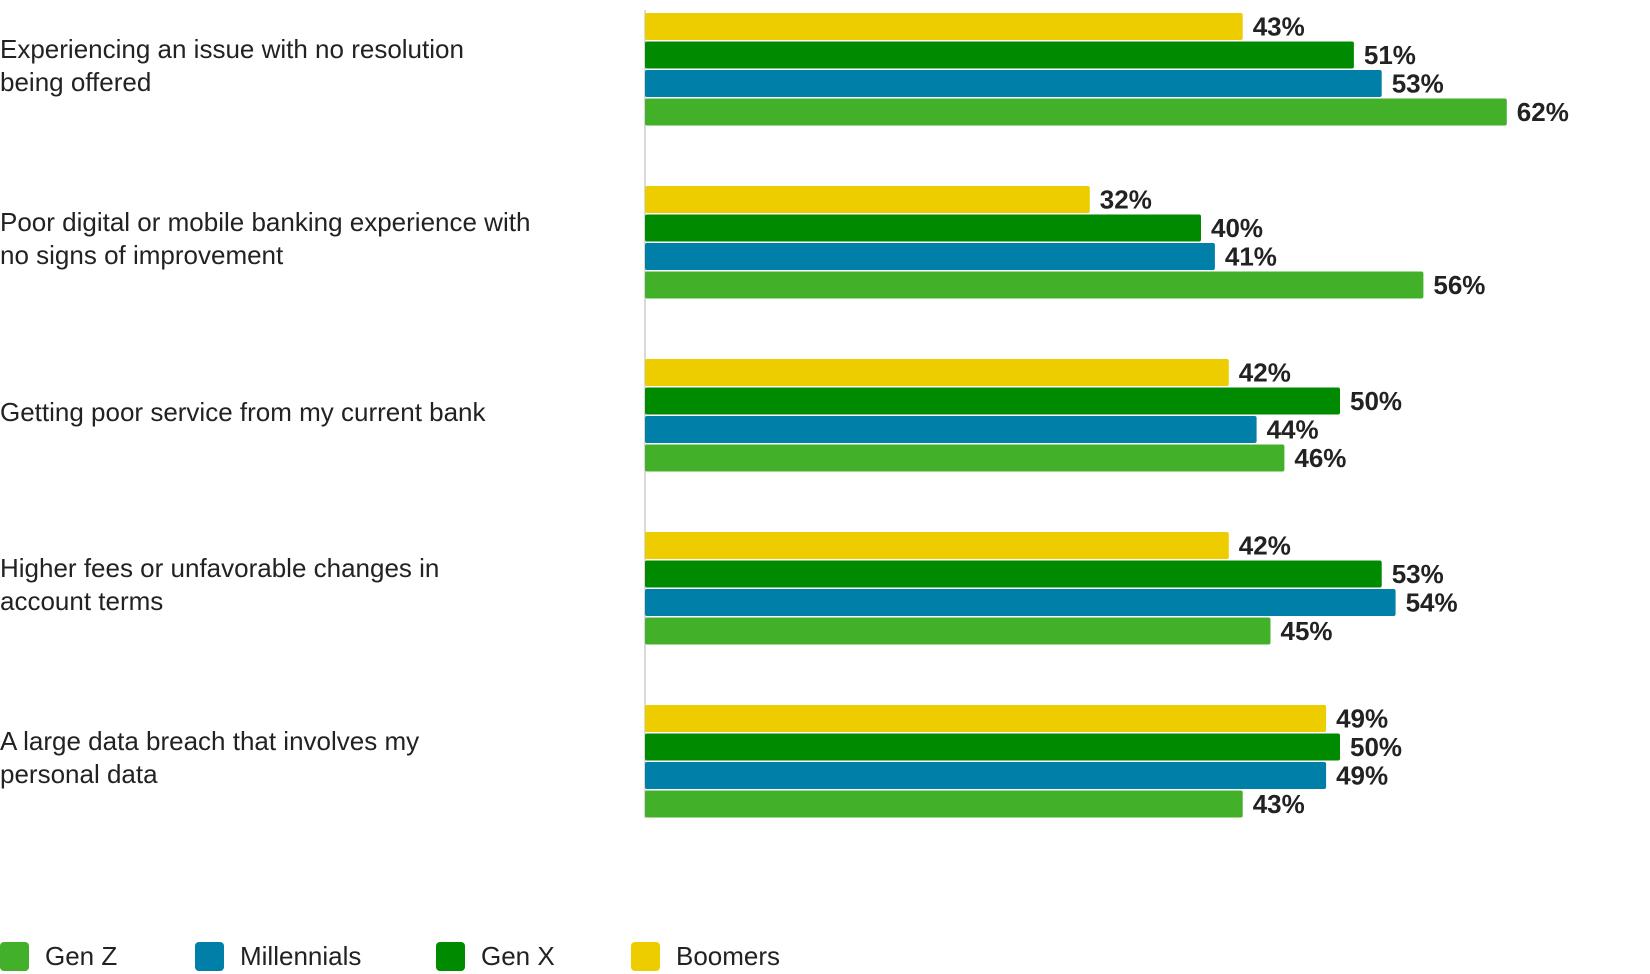  What do you see at coordinates (1279, 804) in the screenshot?
I see `data-label-gen-z: 43%` at bounding box center [1279, 804].